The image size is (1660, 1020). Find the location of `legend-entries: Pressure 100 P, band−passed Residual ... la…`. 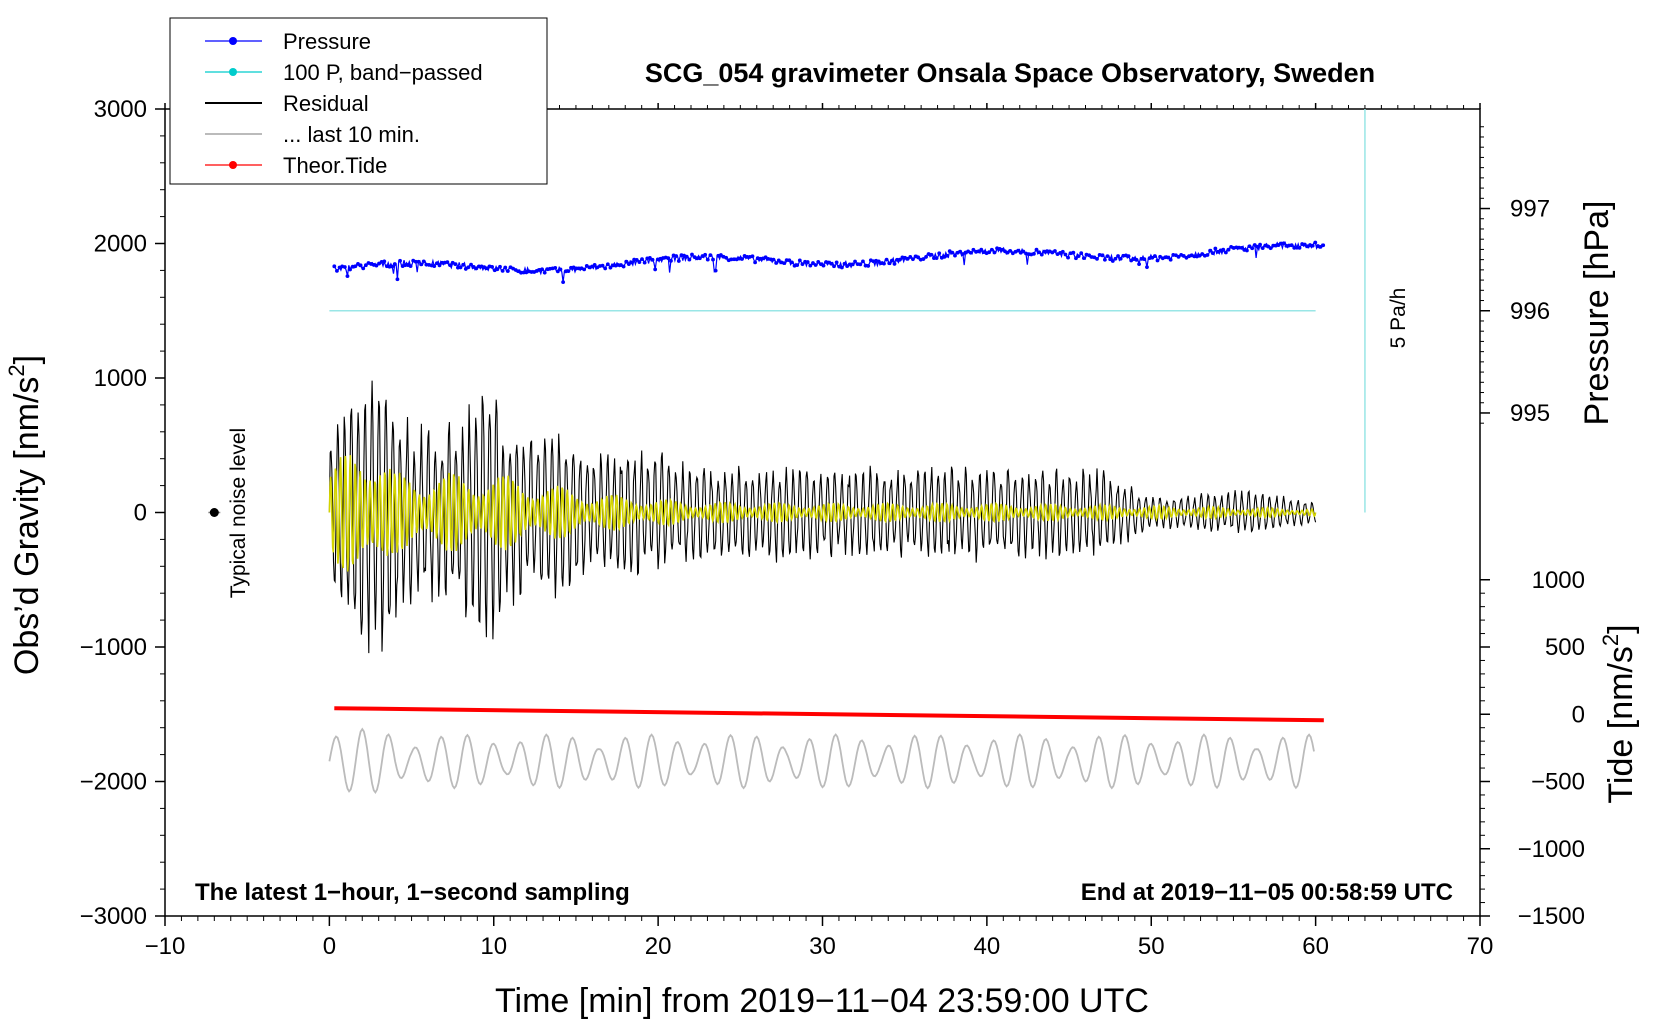

legend-entries: Pressure 100 P, band−passed Residual ... la… is located at coordinates (344, 103).